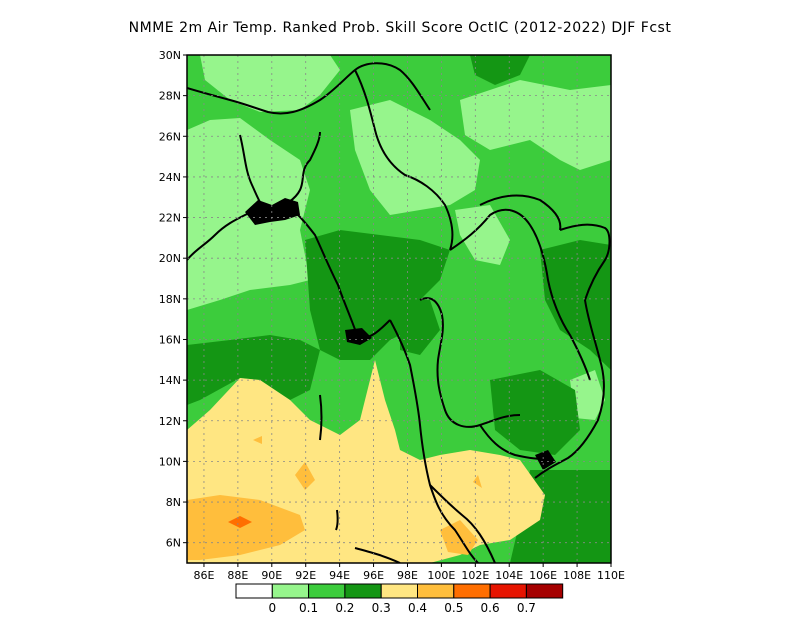  Describe the element at coordinates (170, 299) in the screenshot. I see `lat-tick-label: 18N` at that location.